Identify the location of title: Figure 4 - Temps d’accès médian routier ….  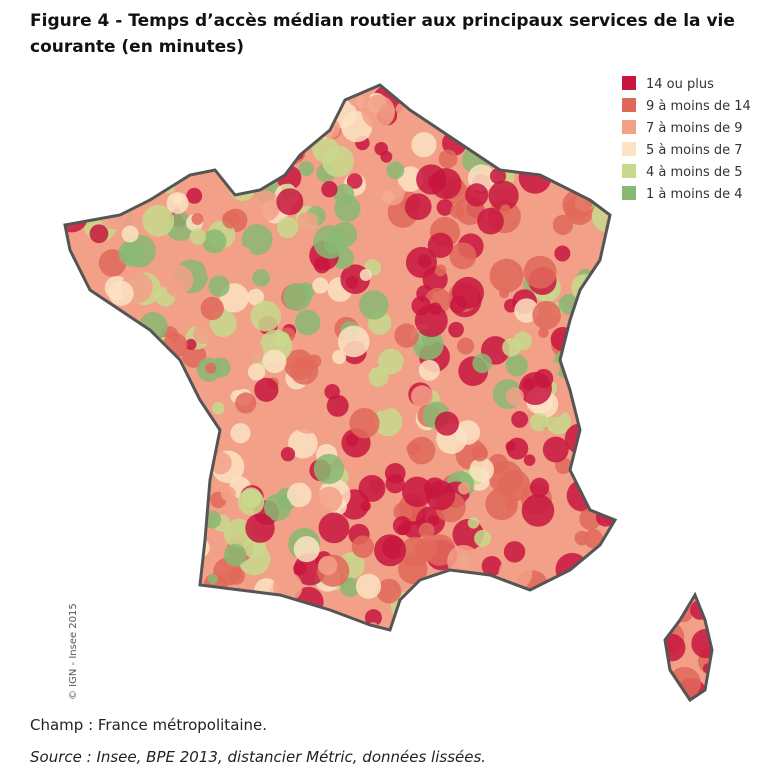
(382, 34).